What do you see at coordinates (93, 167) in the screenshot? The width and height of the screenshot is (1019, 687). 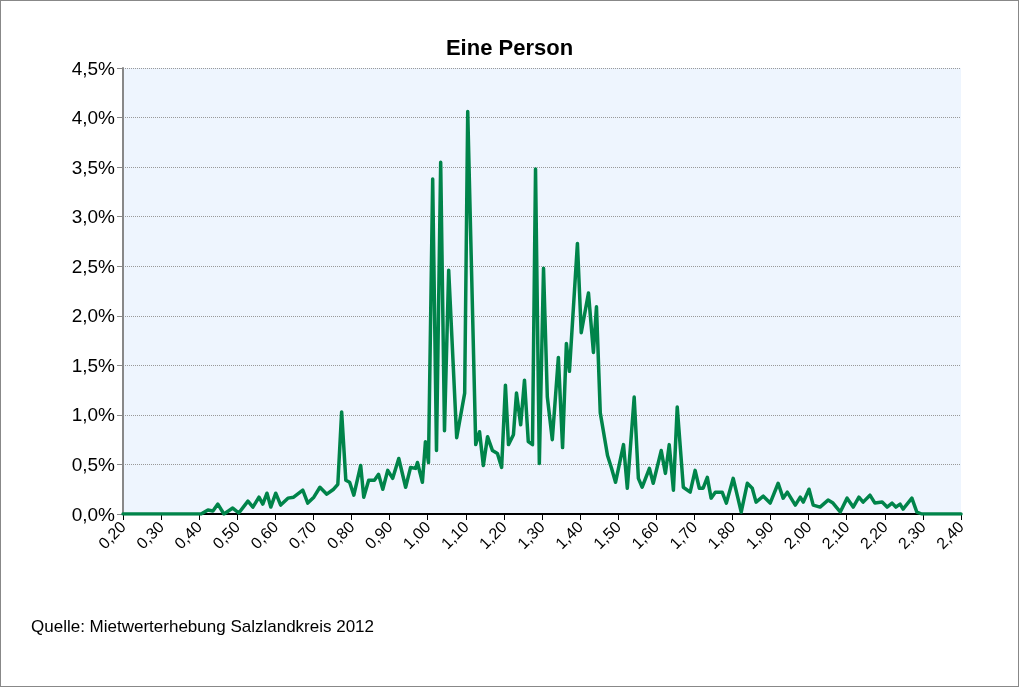 I see `y-tick-label: 3,5%` at bounding box center [93, 167].